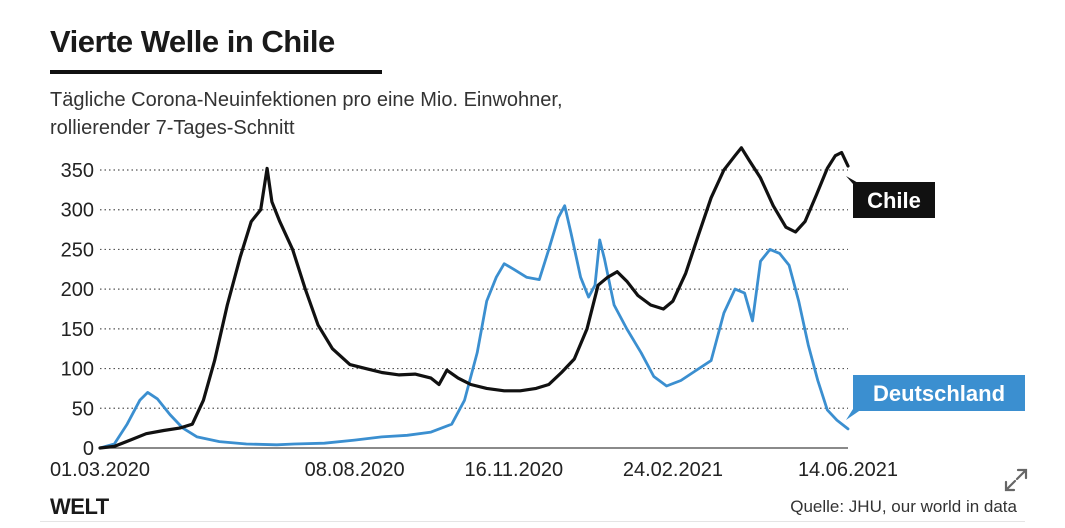  Describe the element at coordinates (513, 470) in the screenshot. I see `x-tick-label: 16.11.2020` at that location.